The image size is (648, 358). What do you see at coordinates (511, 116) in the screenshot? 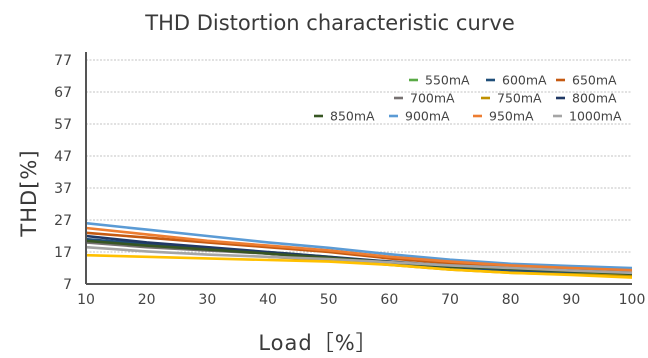
I see `legend-label: 950mA` at bounding box center [511, 116].